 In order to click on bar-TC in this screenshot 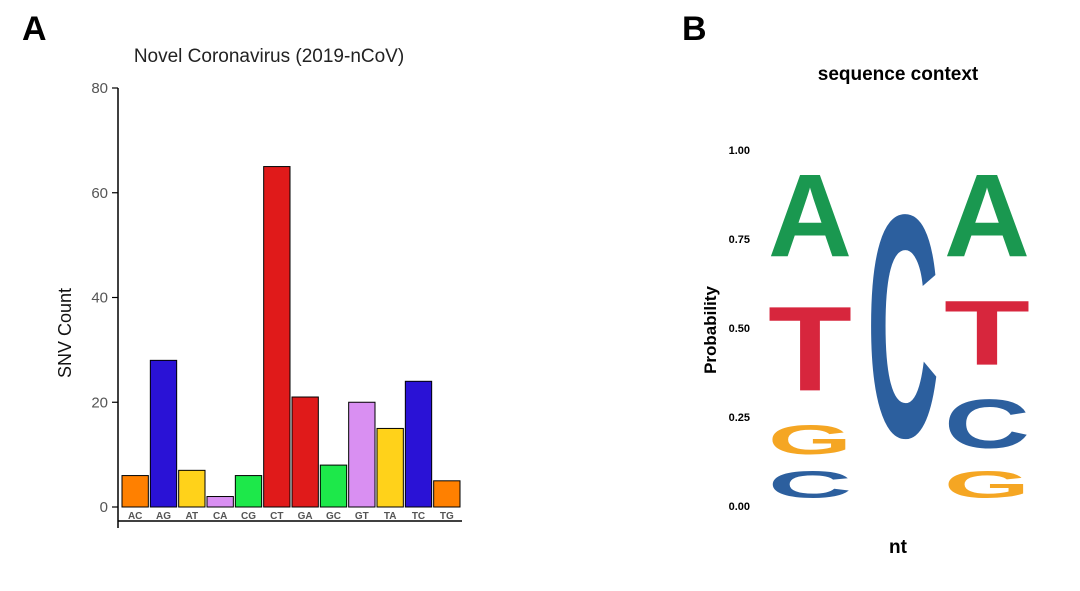, I will do `click(418, 444)`.